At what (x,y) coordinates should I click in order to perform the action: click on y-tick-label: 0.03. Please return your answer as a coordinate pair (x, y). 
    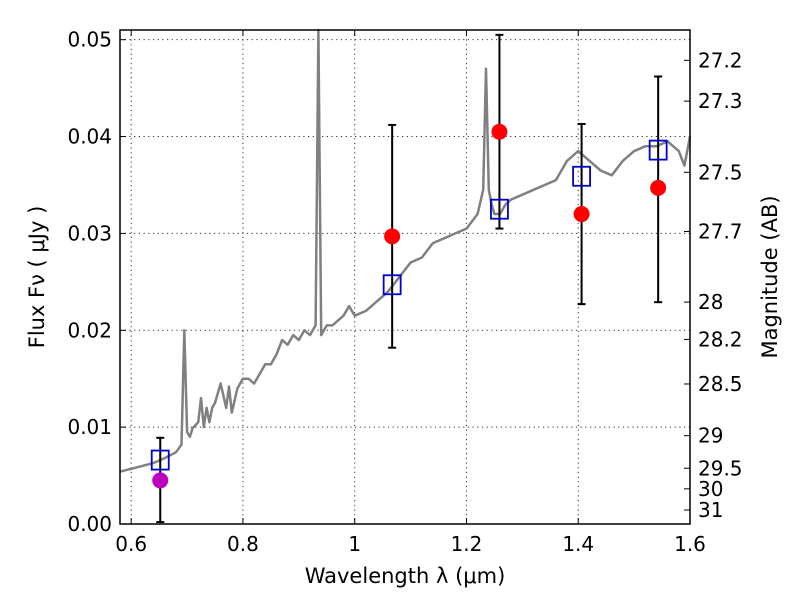
    Looking at the image, I should click on (89, 233).